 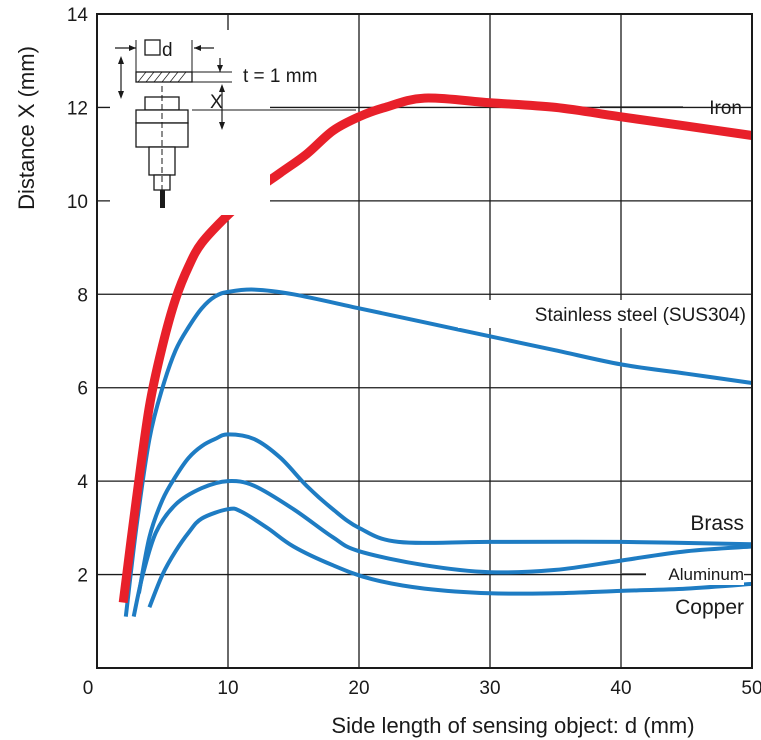 I want to click on inset-d-label: d, so click(x=167, y=50).